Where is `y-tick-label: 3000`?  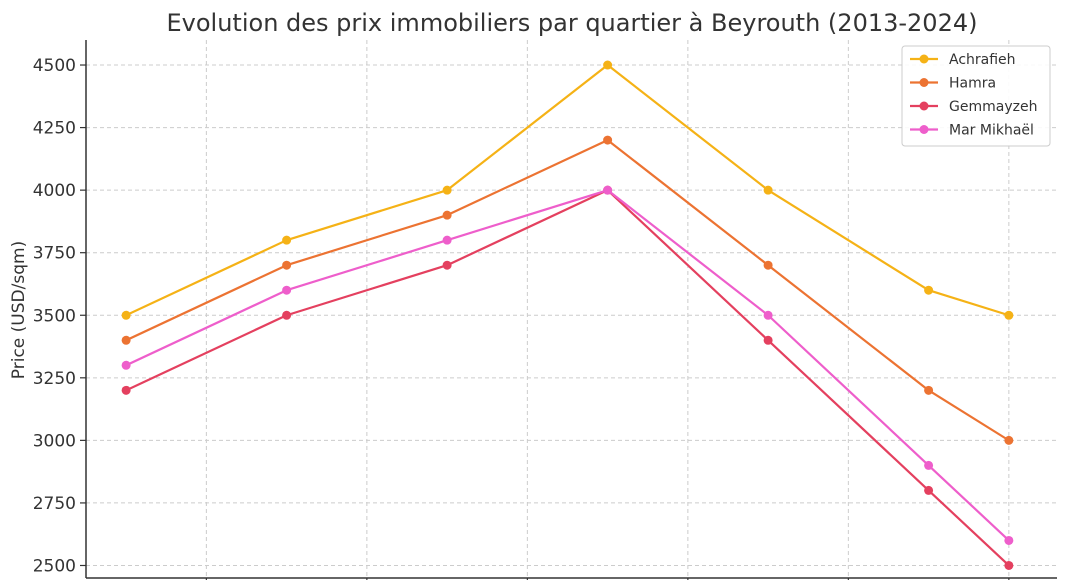
y-tick-label: 3000 is located at coordinates (54, 441).